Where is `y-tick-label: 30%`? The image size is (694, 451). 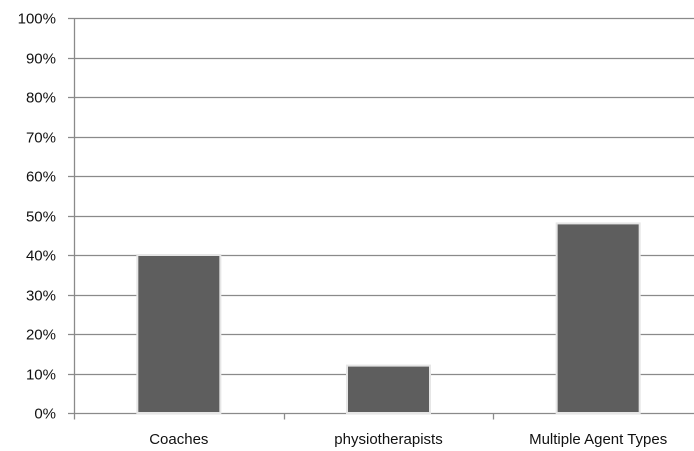 y-tick-label: 30% is located at coordinates (41, 296).